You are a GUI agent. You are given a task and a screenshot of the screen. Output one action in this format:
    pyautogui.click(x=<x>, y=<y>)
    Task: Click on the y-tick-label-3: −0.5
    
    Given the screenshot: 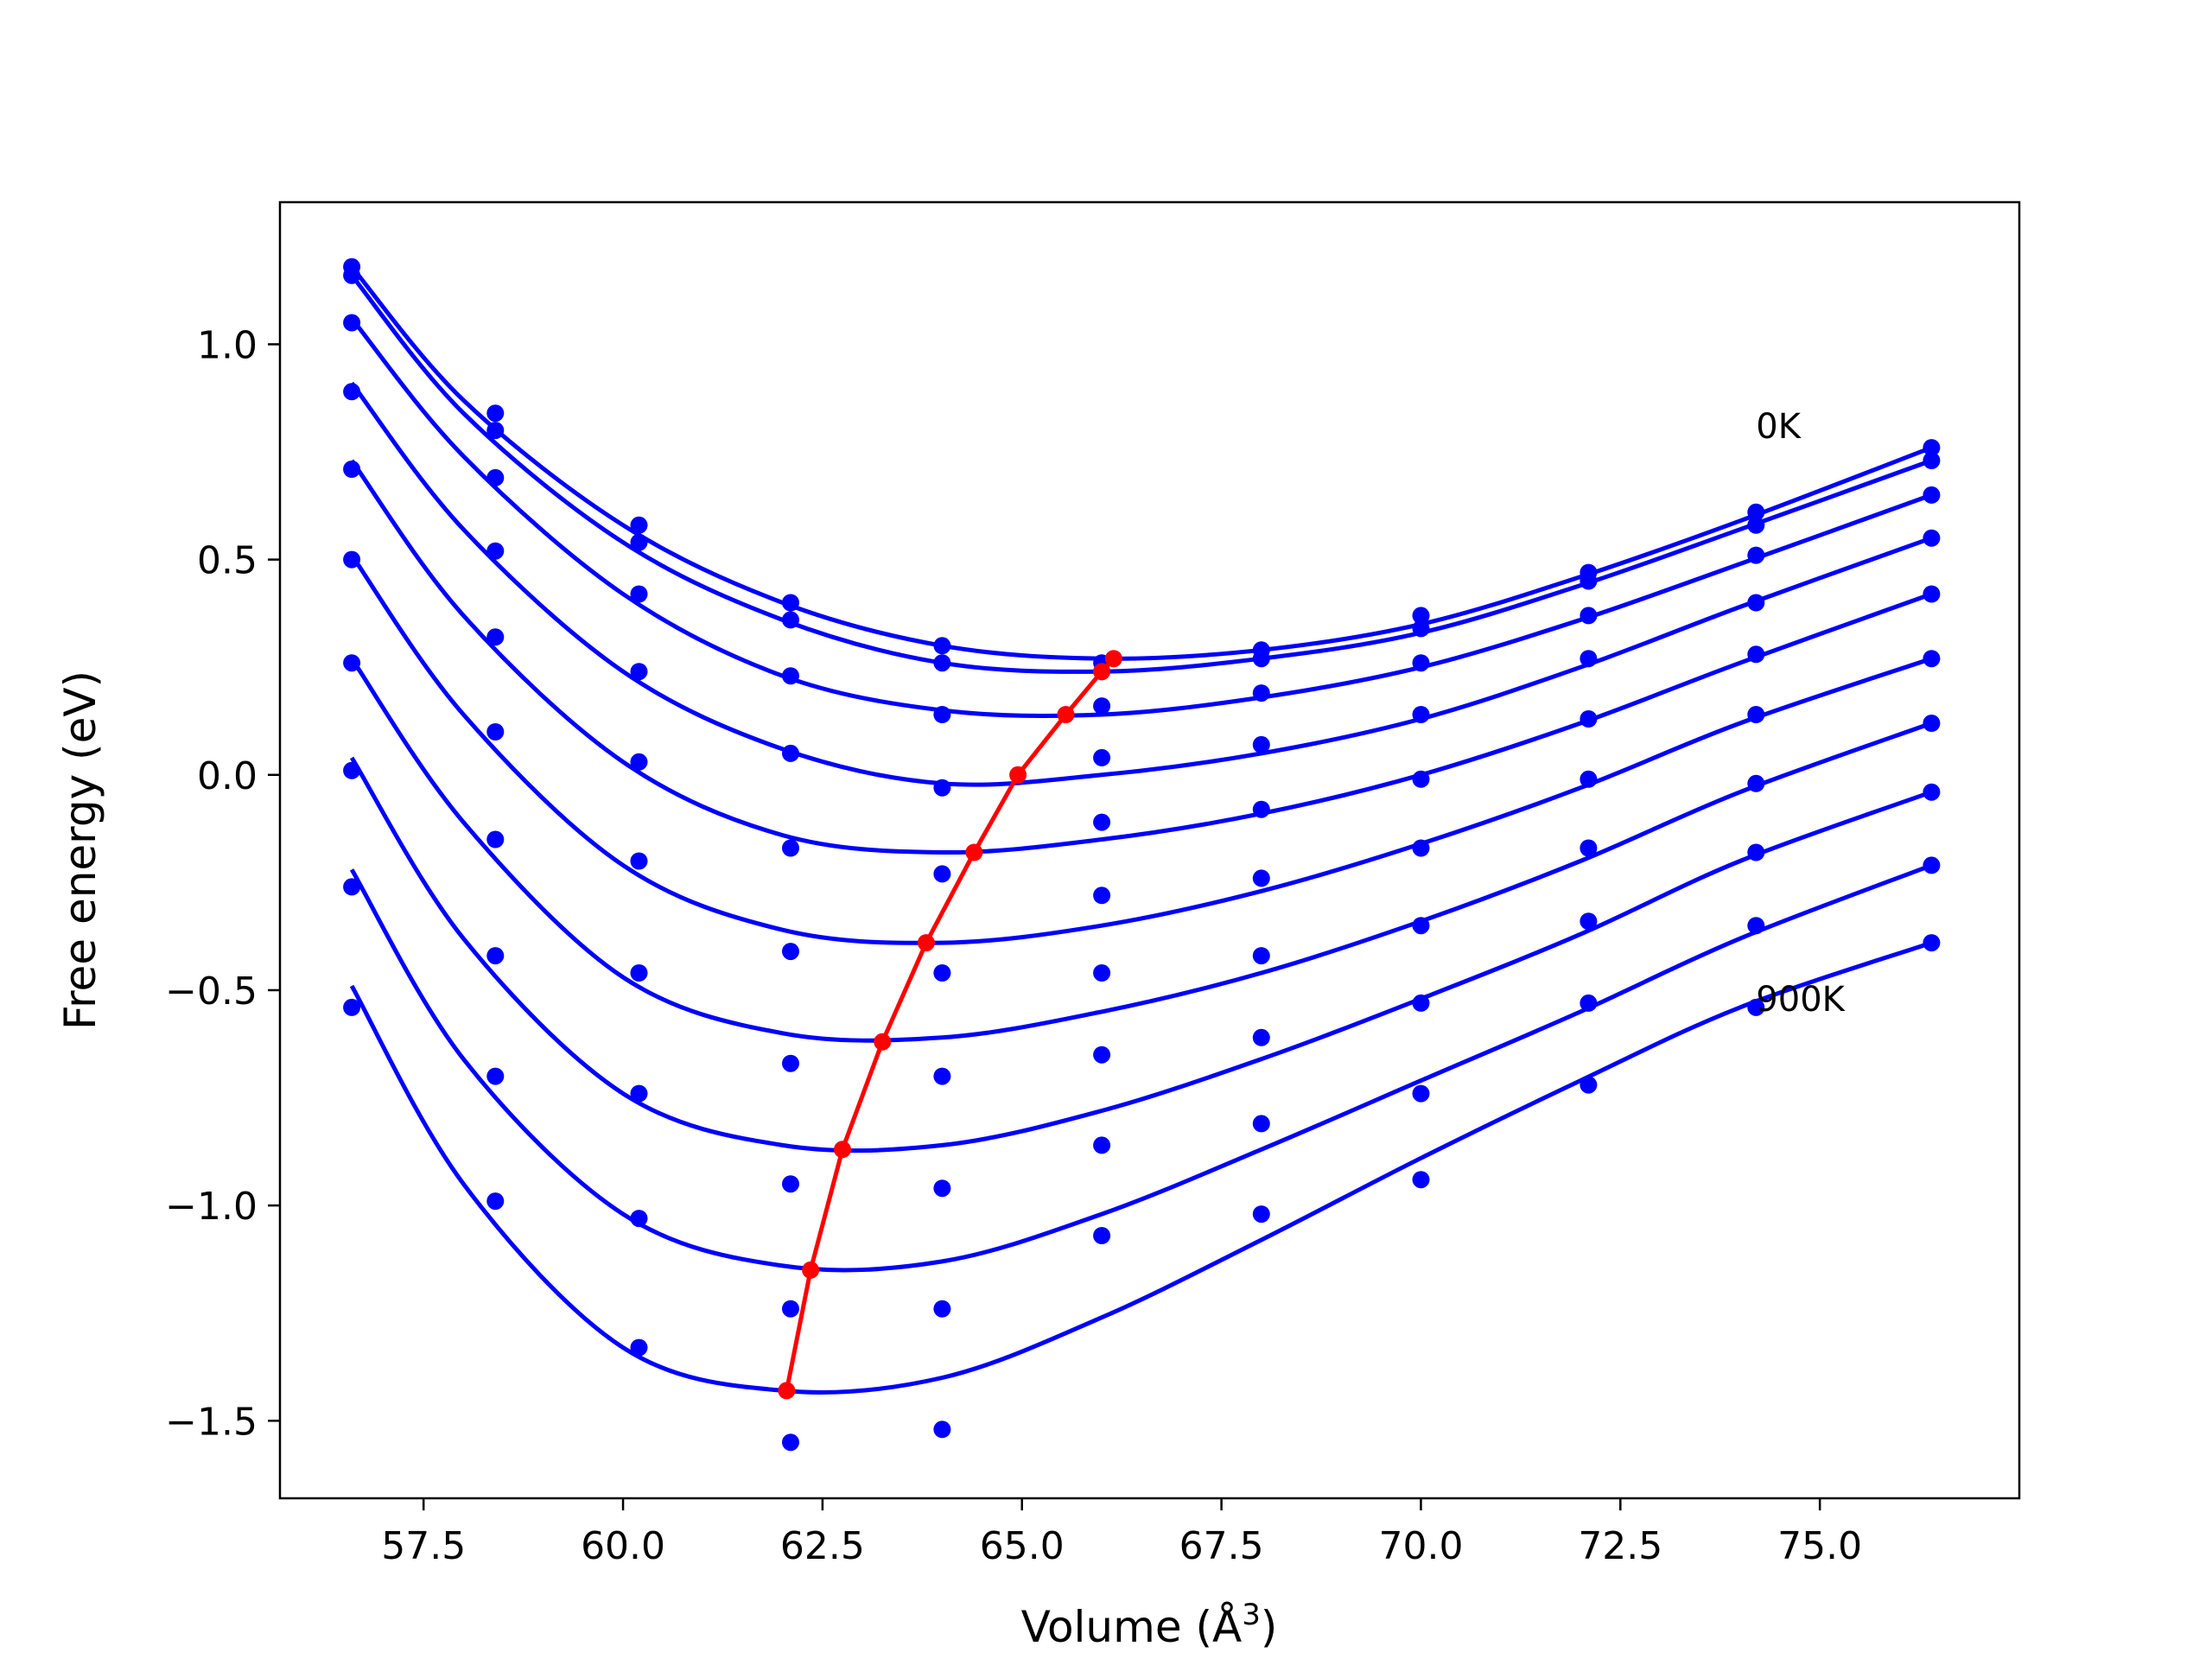 What is the action you would take?
    pyautogui.click(x=211, y=991)
    